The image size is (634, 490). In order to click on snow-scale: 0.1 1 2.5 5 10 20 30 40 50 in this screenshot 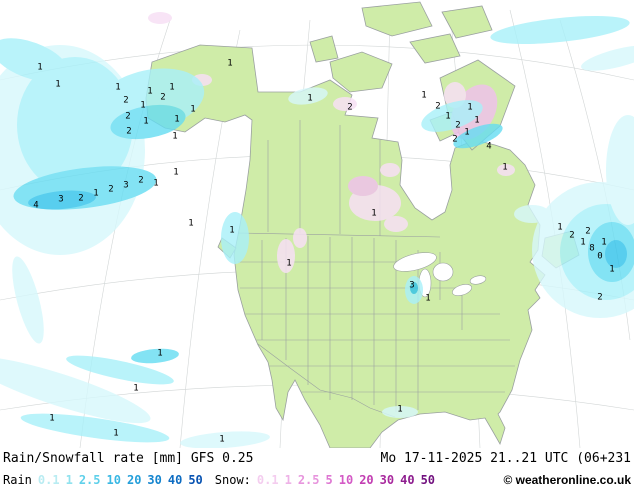, I will do `click(343, 480)`.